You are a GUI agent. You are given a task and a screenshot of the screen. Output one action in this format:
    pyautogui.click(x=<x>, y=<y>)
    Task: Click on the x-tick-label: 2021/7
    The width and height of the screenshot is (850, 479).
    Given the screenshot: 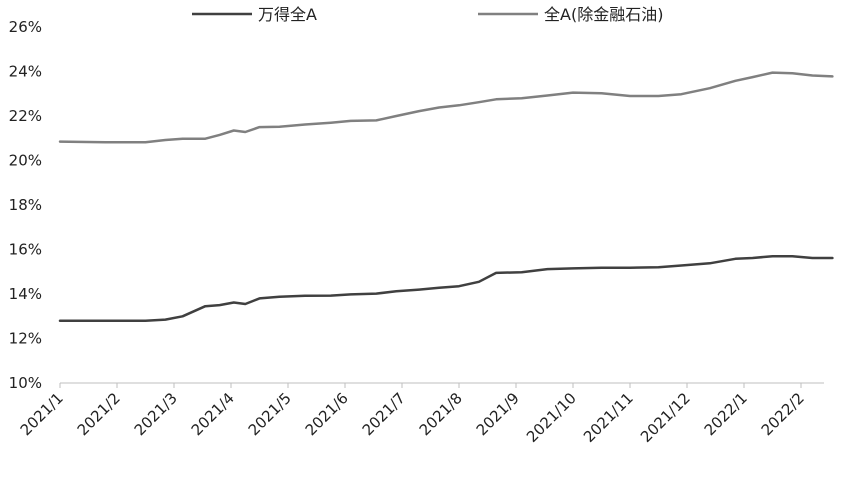 What is the action you would take?
    pyautogui.click(x=384, y=414)
    